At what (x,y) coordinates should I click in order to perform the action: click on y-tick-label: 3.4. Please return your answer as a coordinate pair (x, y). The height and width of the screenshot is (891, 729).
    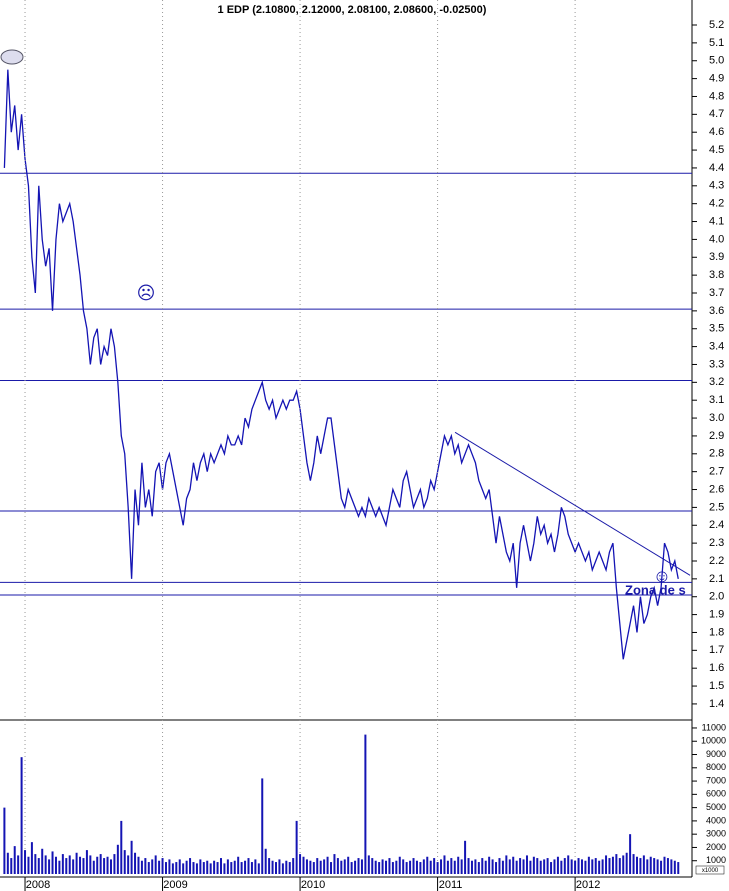
    Looking at the image, I should click on (716, 347).